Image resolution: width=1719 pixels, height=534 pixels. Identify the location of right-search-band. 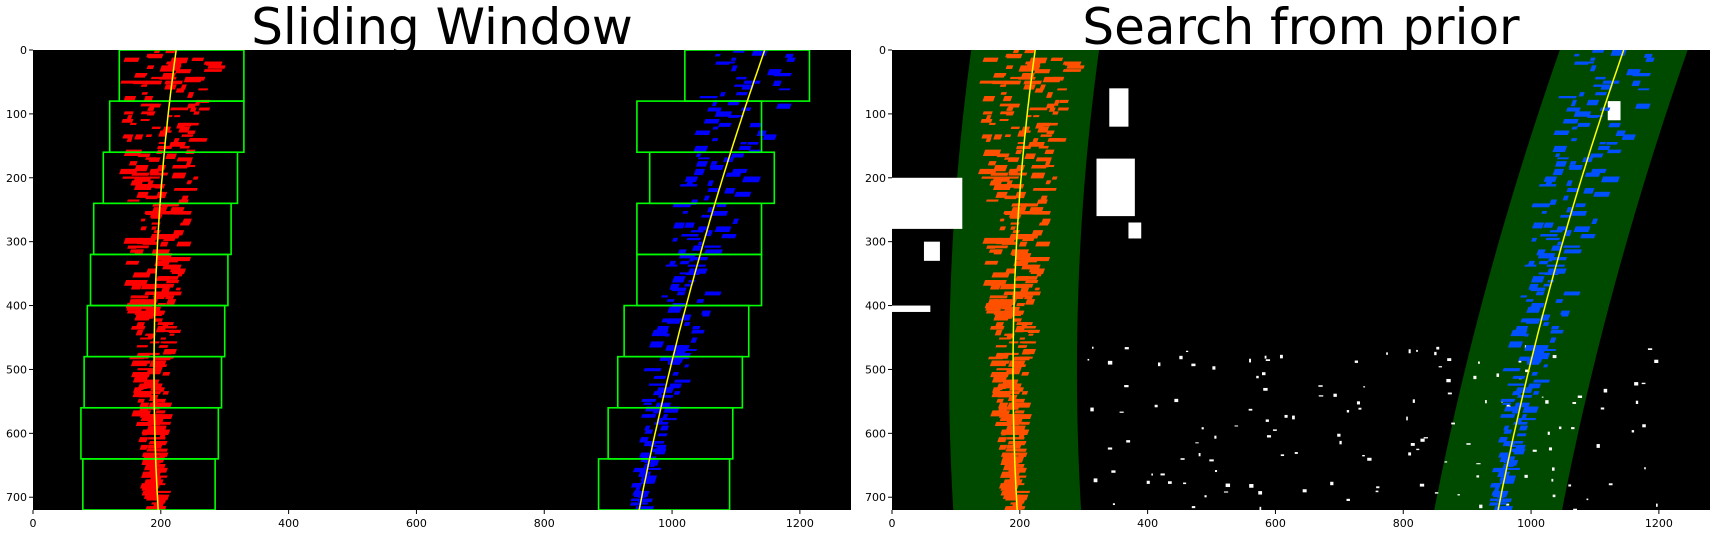
(1561, 280).